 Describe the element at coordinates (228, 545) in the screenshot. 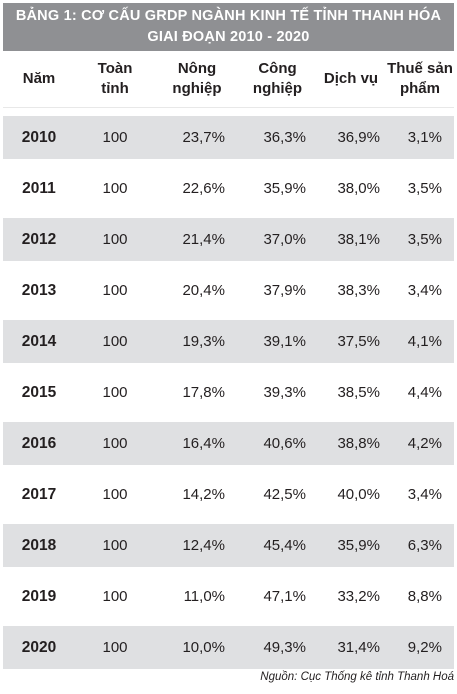

I see `table-row: 2018 100 12,4% 45,4% 35,9% 6,3%` at that location.